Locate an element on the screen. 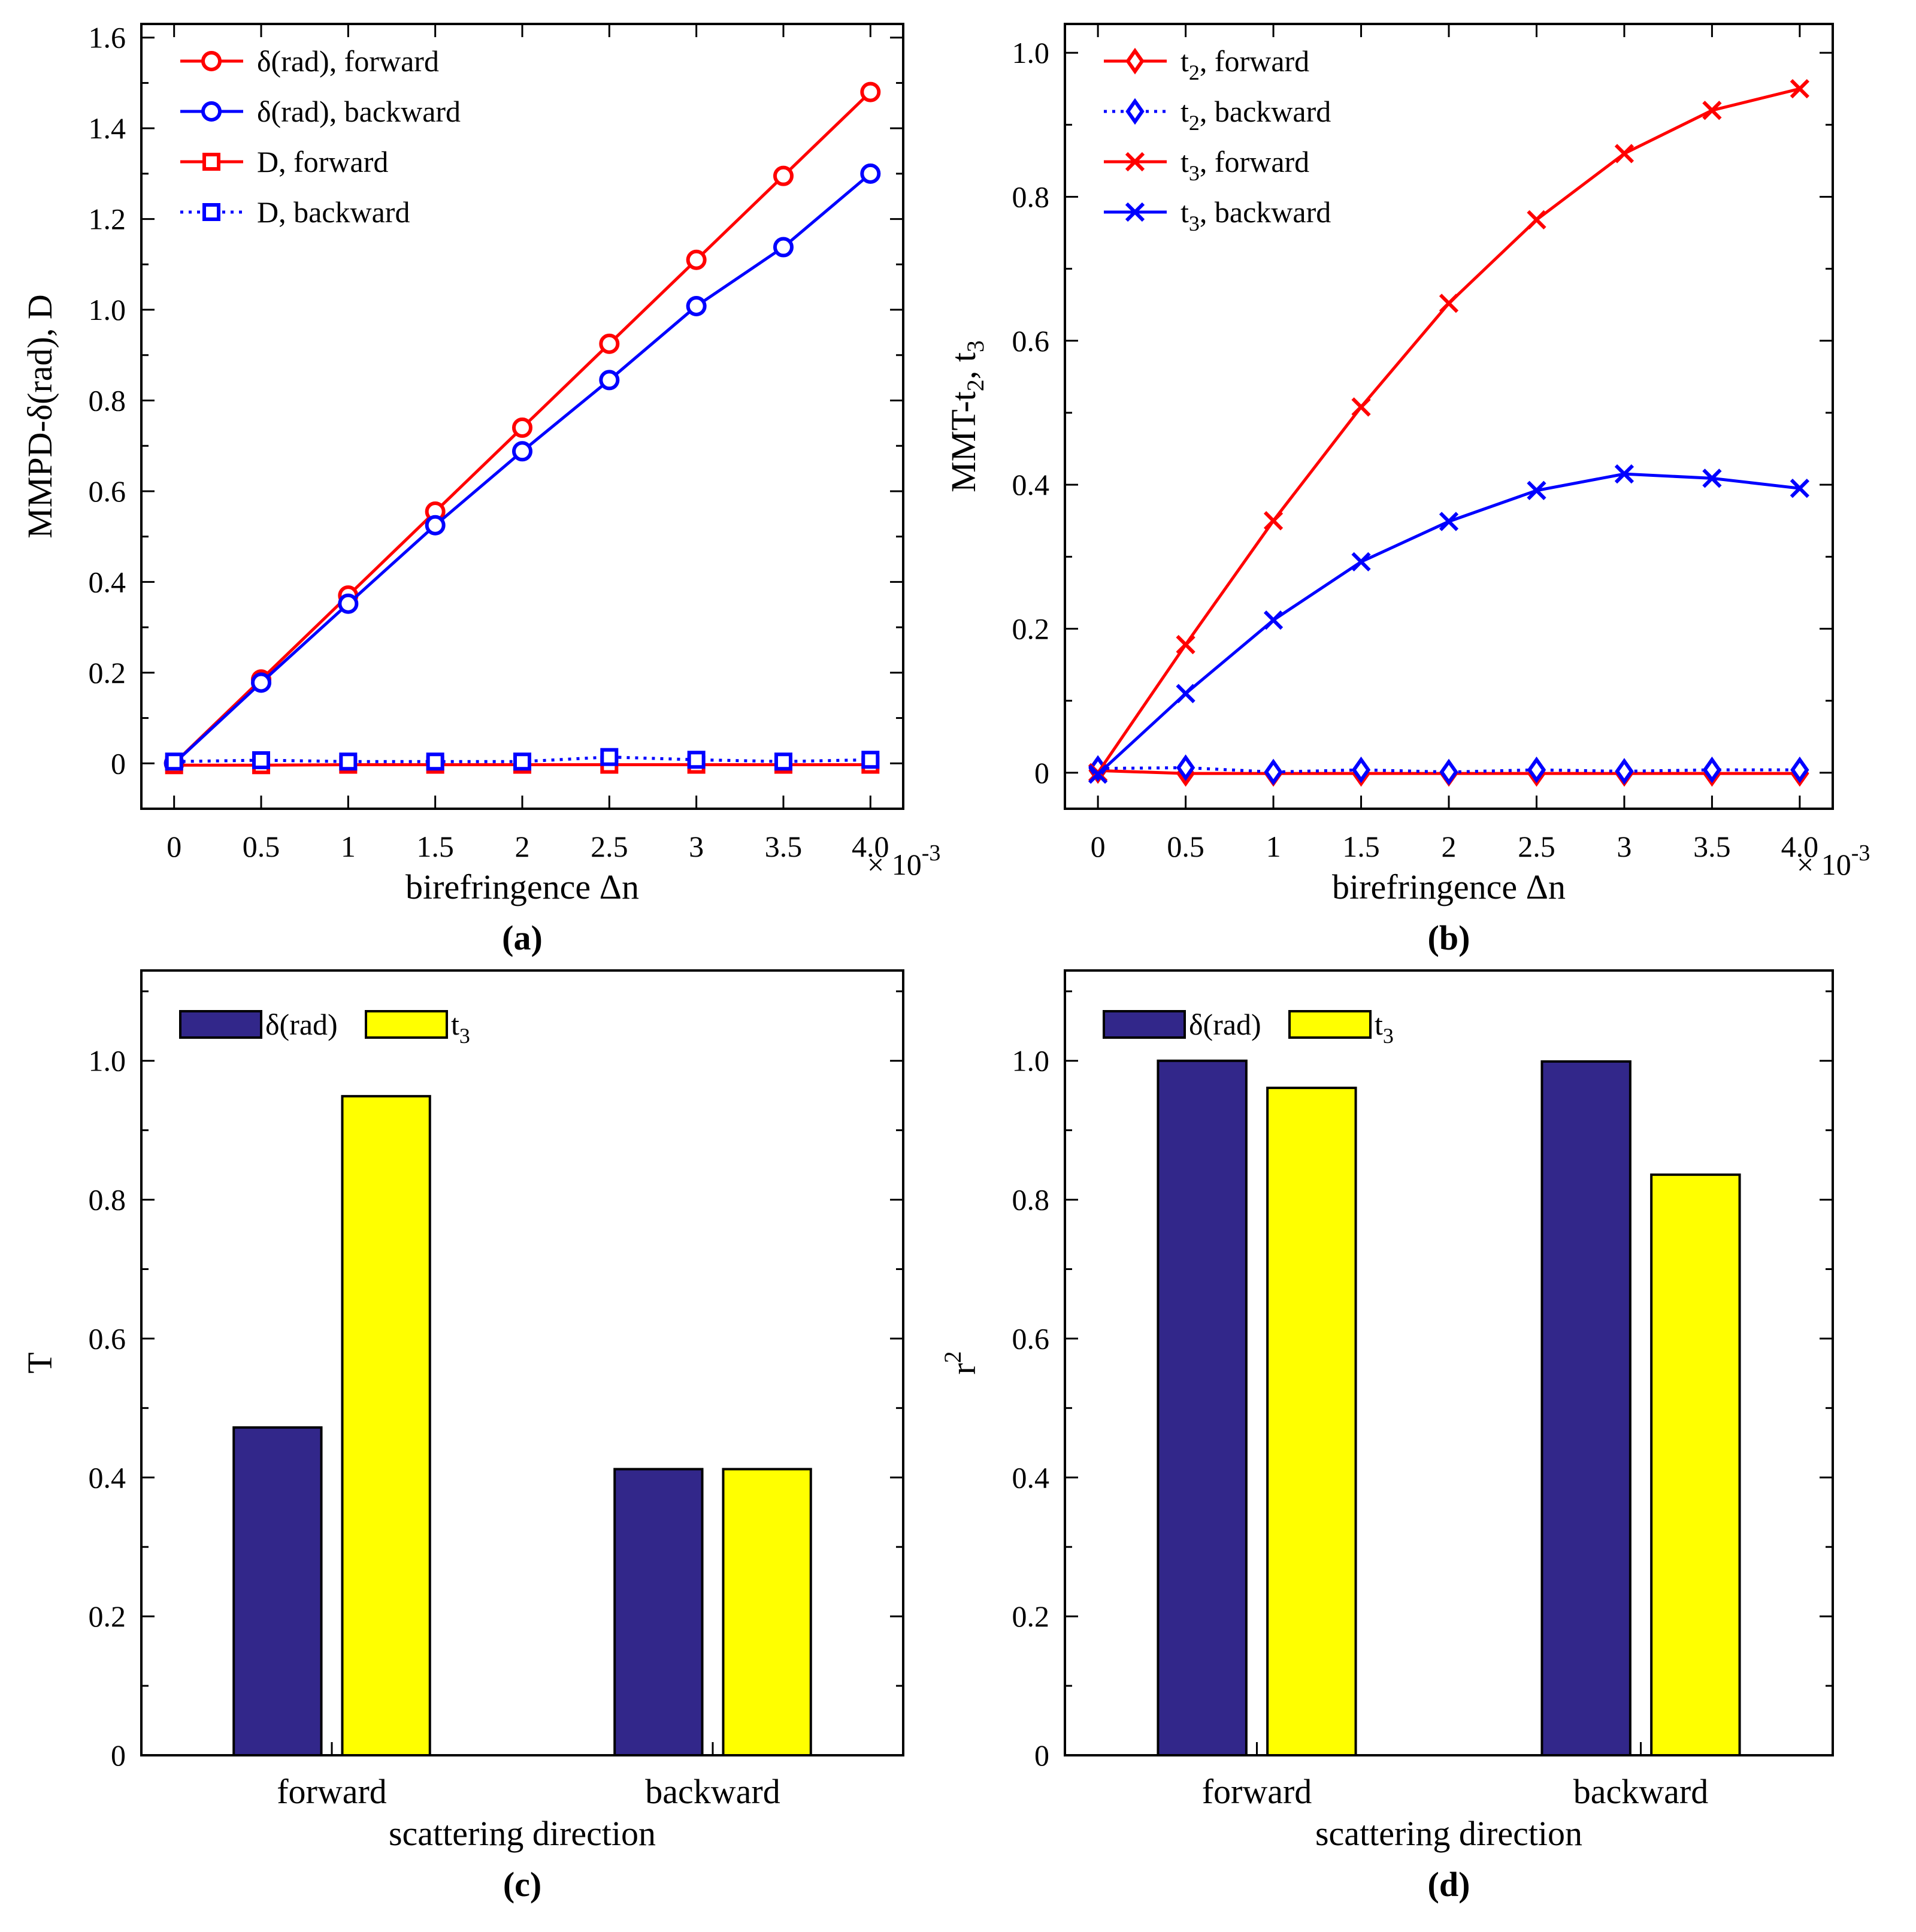  y-axis-label-mid: , t is located at coordinates (963, 365).